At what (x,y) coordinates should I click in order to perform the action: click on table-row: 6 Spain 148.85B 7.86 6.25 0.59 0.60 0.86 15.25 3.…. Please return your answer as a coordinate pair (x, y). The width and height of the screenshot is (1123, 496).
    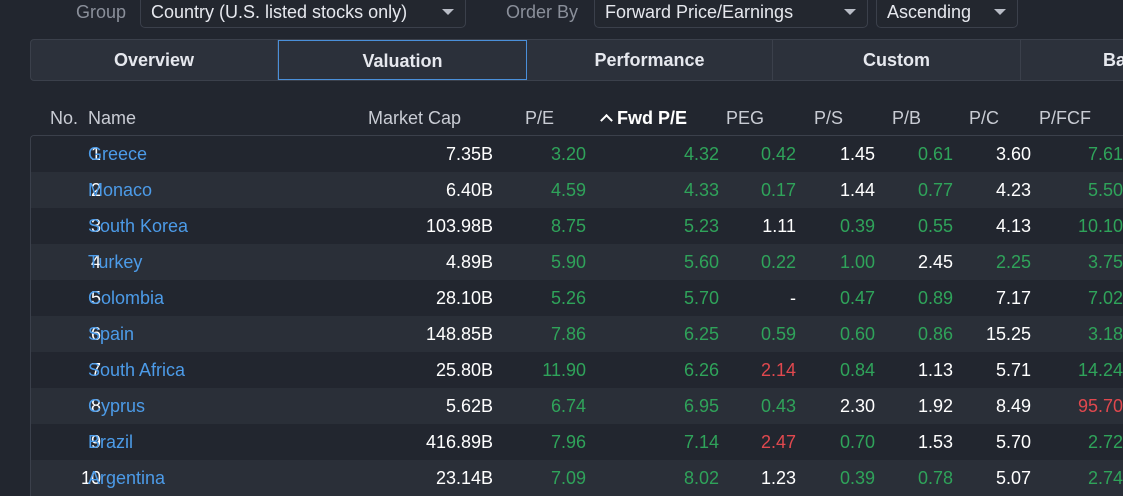
    Looking at the image, I should click on (577, 334).